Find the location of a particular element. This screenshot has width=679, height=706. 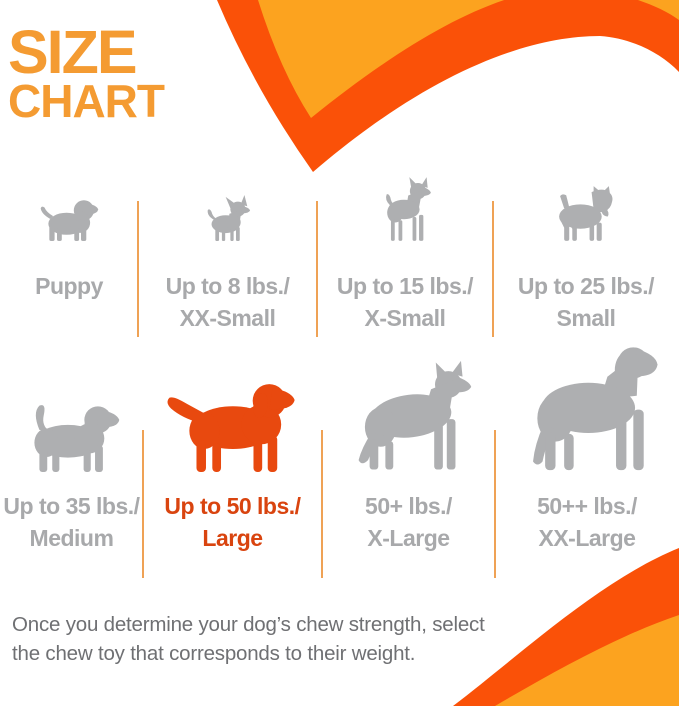

weight-label: 50++ lbs./ is located at coordinates (587, 506).